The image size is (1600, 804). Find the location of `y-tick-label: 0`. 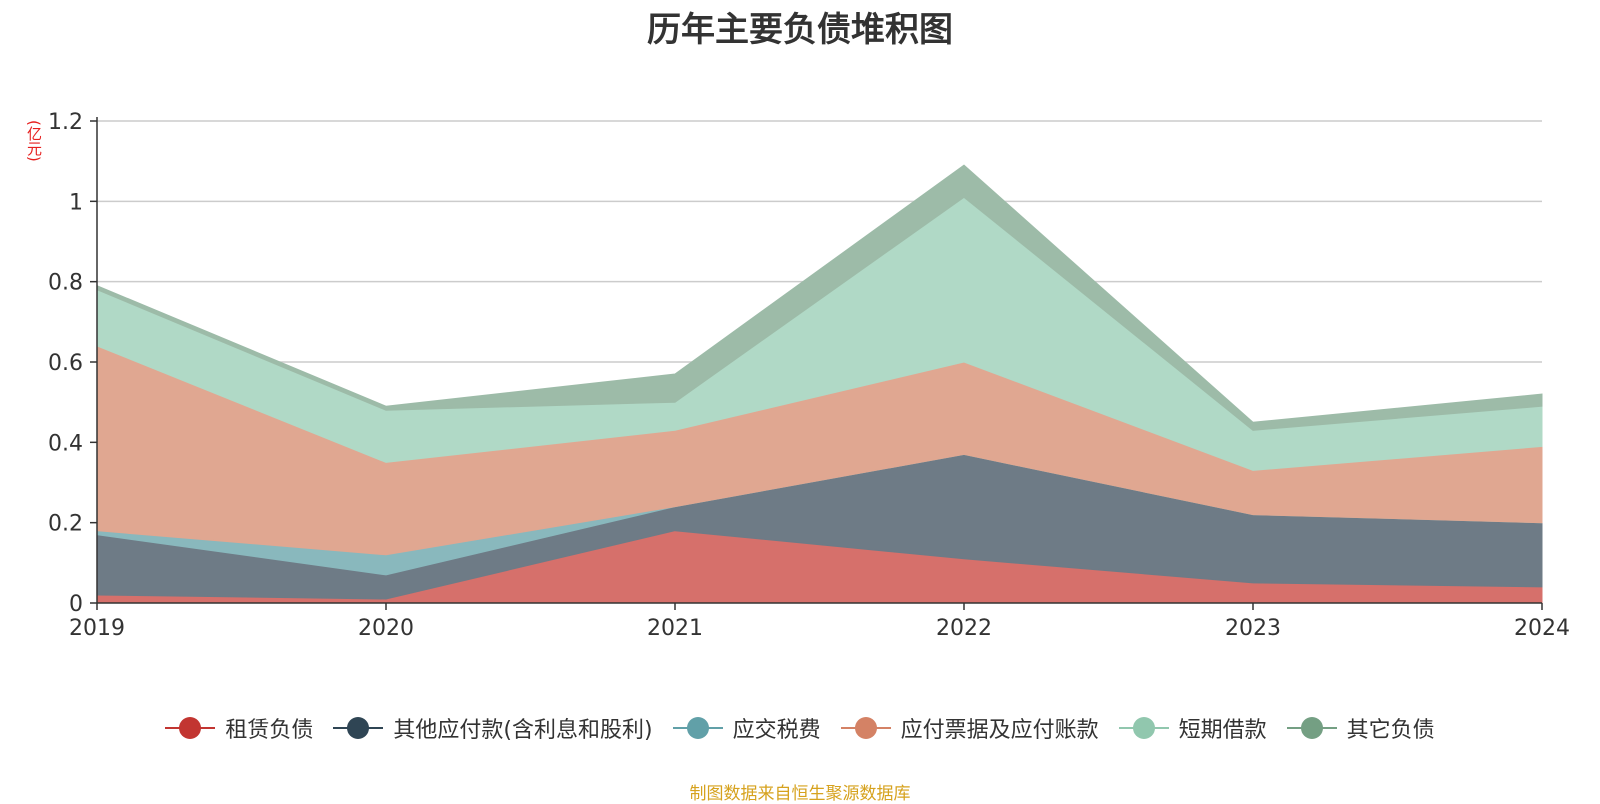

y-tick-label: 0 is located at coordinates (76, 604).